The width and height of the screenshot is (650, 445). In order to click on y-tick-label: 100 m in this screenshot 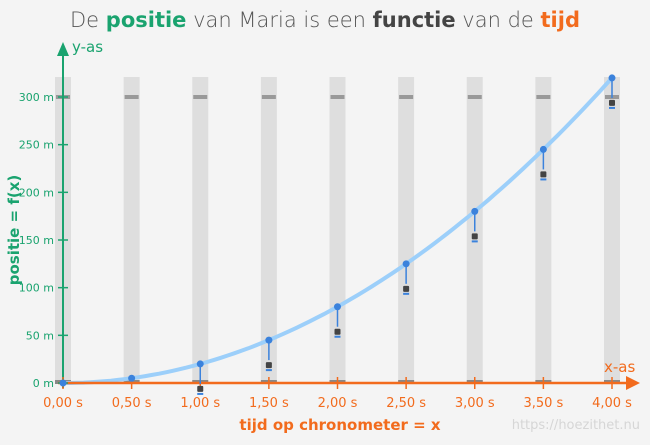, I will do `click(36, 288)`.